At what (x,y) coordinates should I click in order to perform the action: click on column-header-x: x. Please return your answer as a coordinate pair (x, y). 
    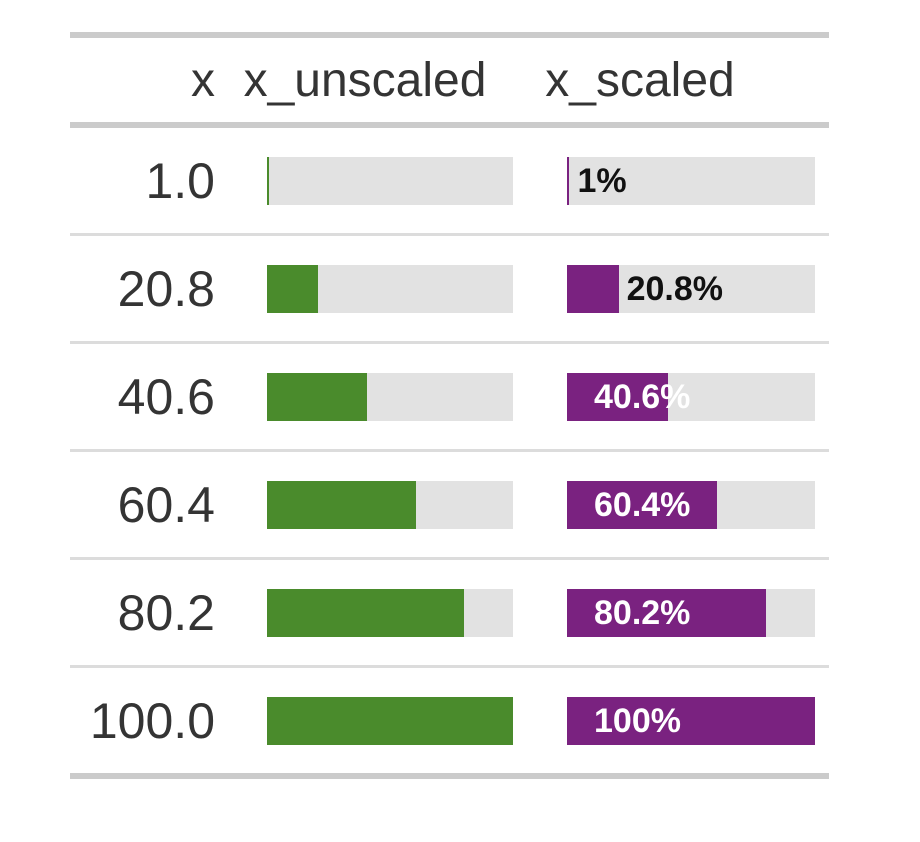
    Looking at the image, I should click on (203, 80).